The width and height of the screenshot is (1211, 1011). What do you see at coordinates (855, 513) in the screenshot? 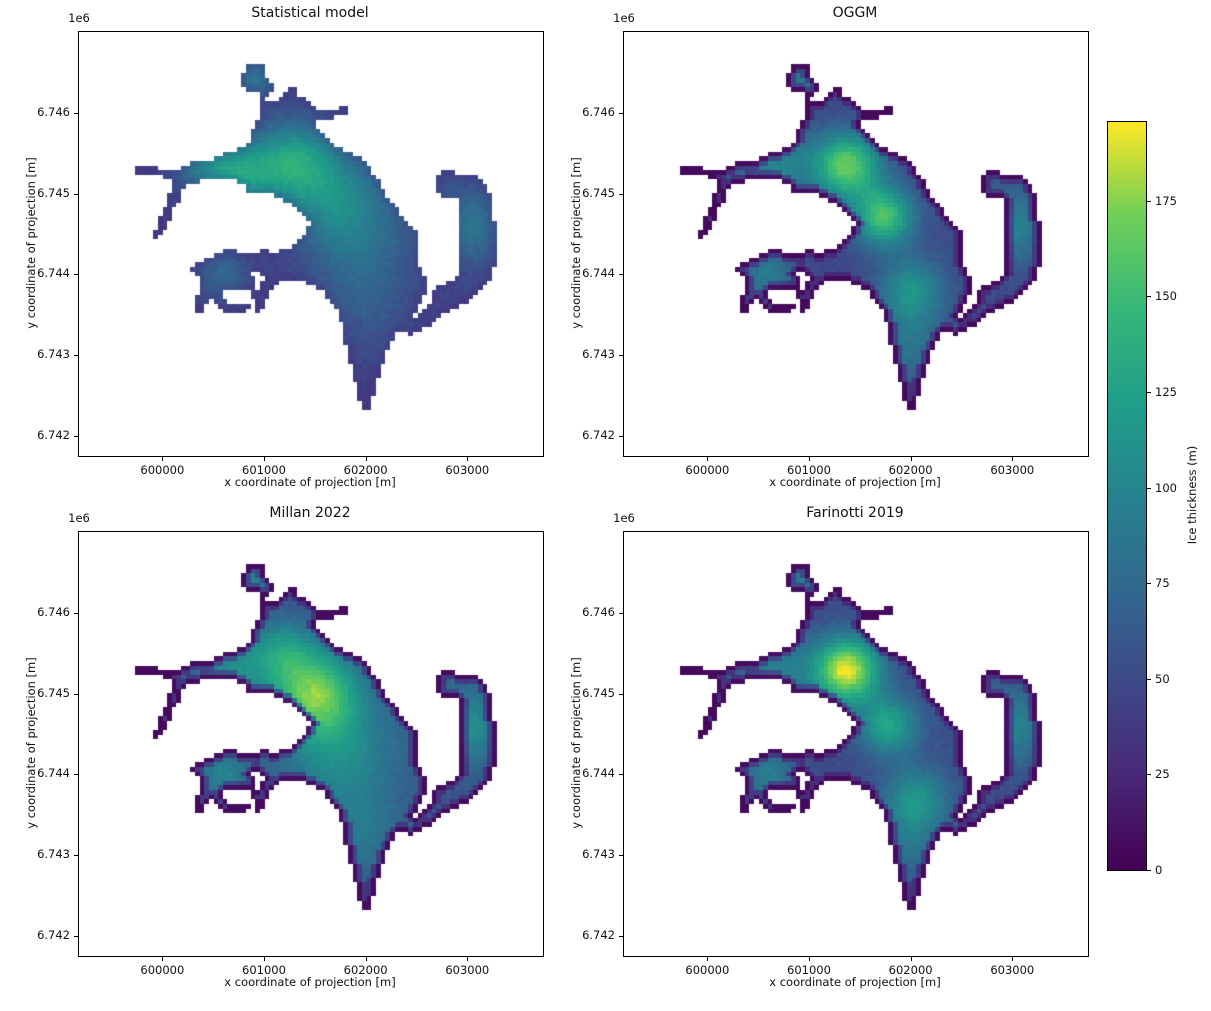
I see `subplot-title: Farinotti 2019` at bounding box center [855, 513].